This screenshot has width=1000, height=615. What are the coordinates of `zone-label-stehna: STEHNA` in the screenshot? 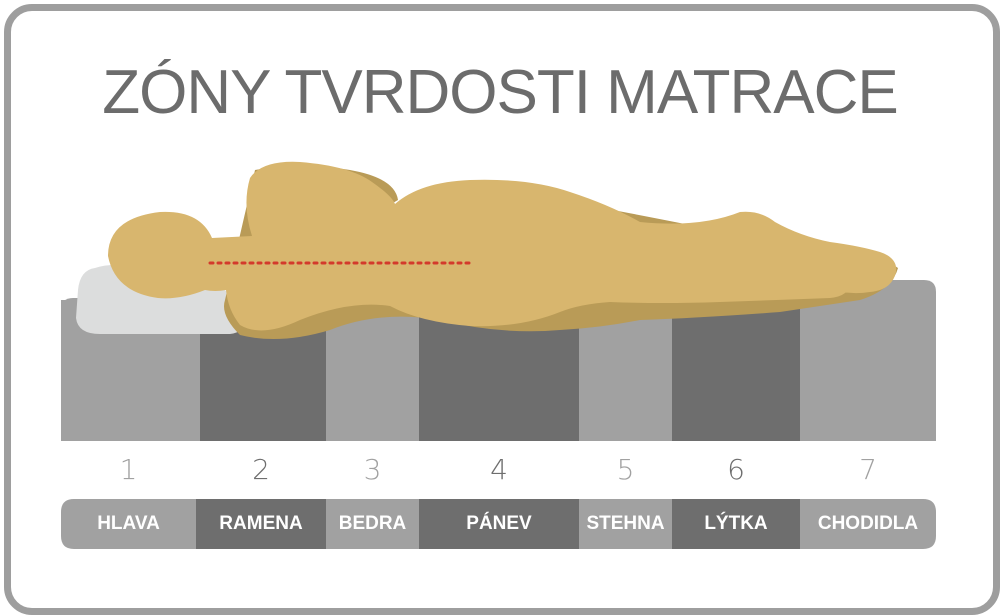 It's located at (625, 523).